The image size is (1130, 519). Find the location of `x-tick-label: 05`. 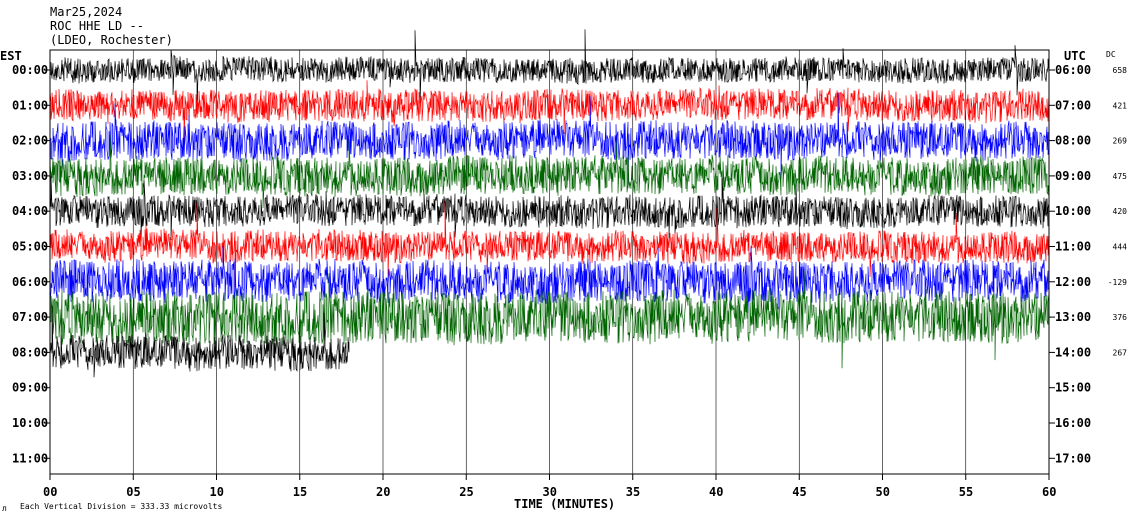

x-tick-label: 05 is located at coordinates (133, 492).